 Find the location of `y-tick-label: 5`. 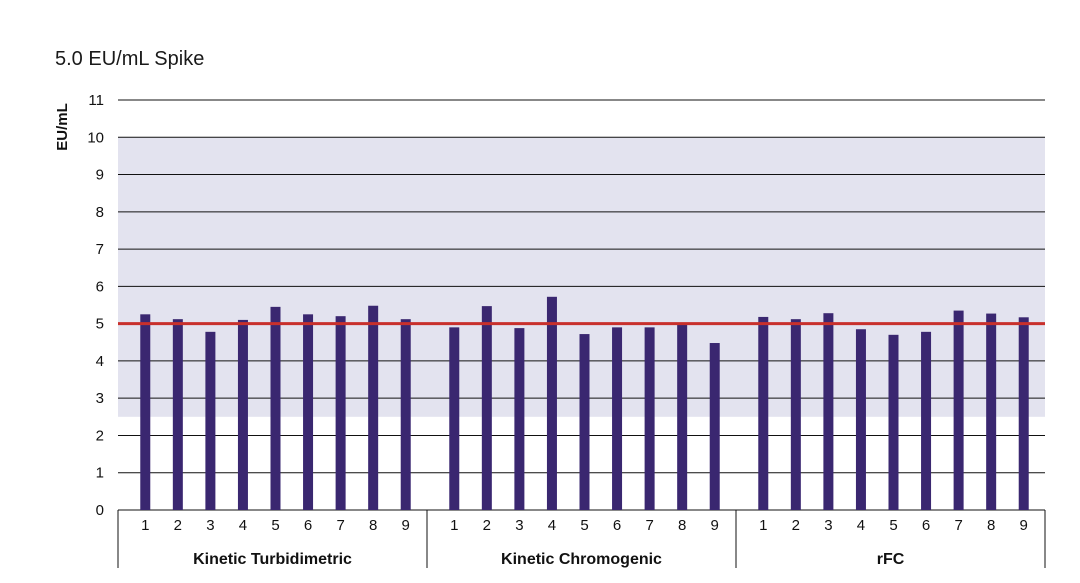

y-tick-label: 5 is located at coordinates (100, 324).